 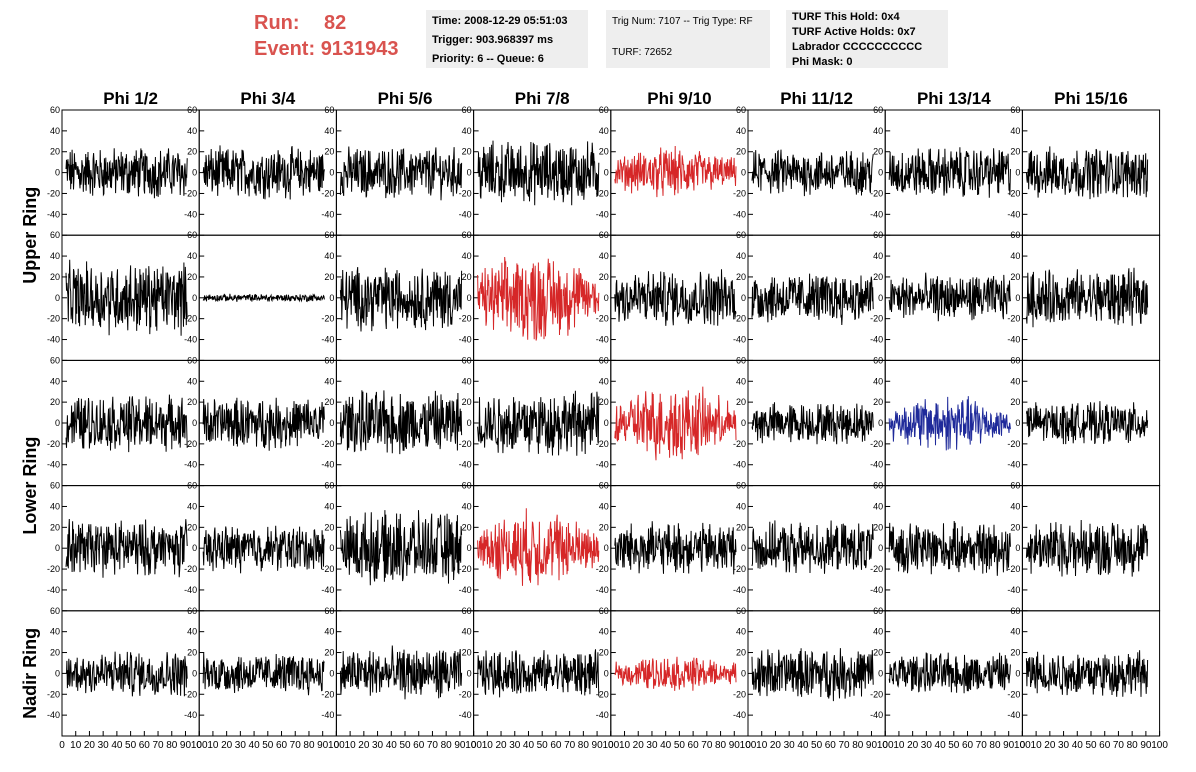 What do you see at coordinates (267, 98) in the screenshot?
I see `column-title: Phi 3/4` at bounding box center [267, 98].